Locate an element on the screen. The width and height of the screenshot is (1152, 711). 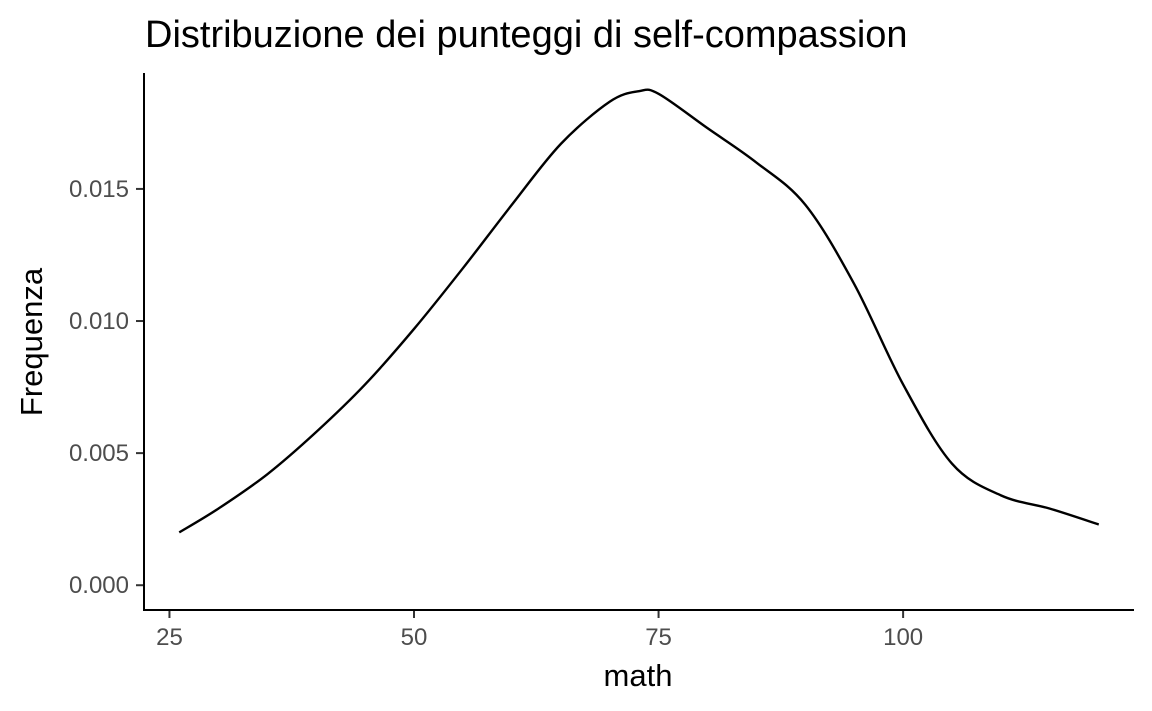
x-axis-ticks: 25 50 75 100 is located at coordinates (539, 630).